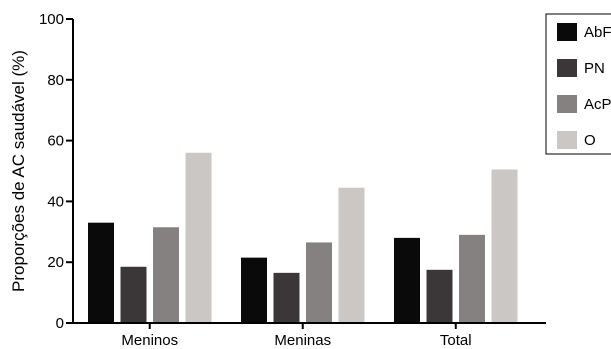  I want to click on bar-pn-meninas, so click(286, 297).